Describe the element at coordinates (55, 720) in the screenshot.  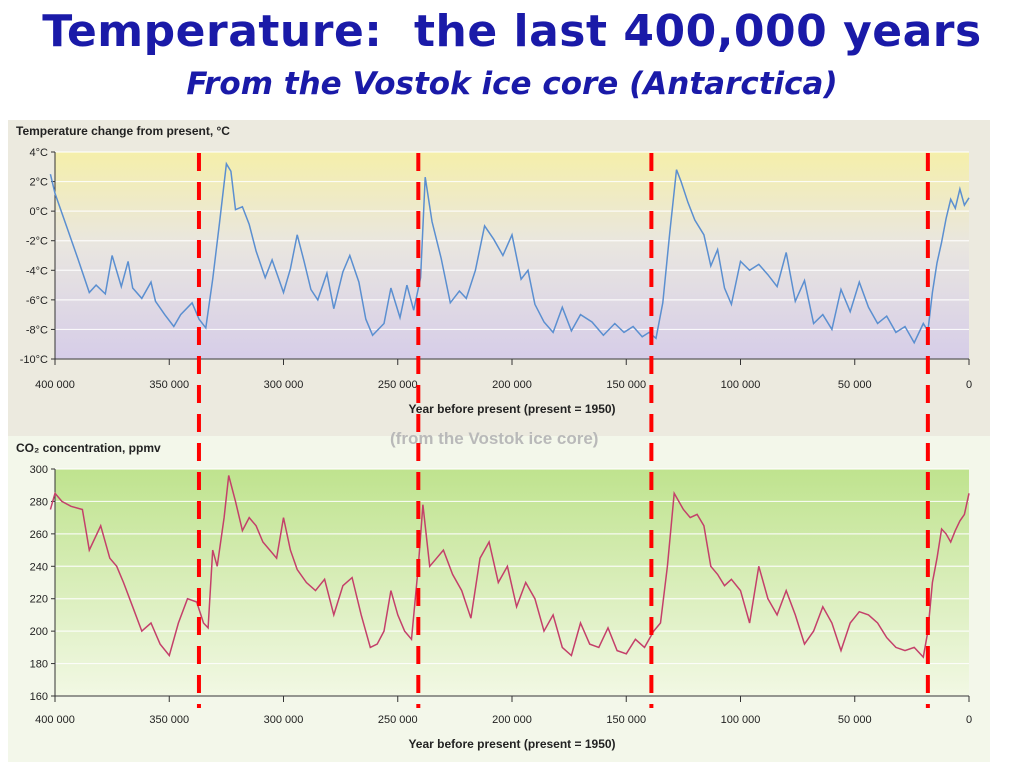
I see `co2-x-tick-label: 400 000` at that location.